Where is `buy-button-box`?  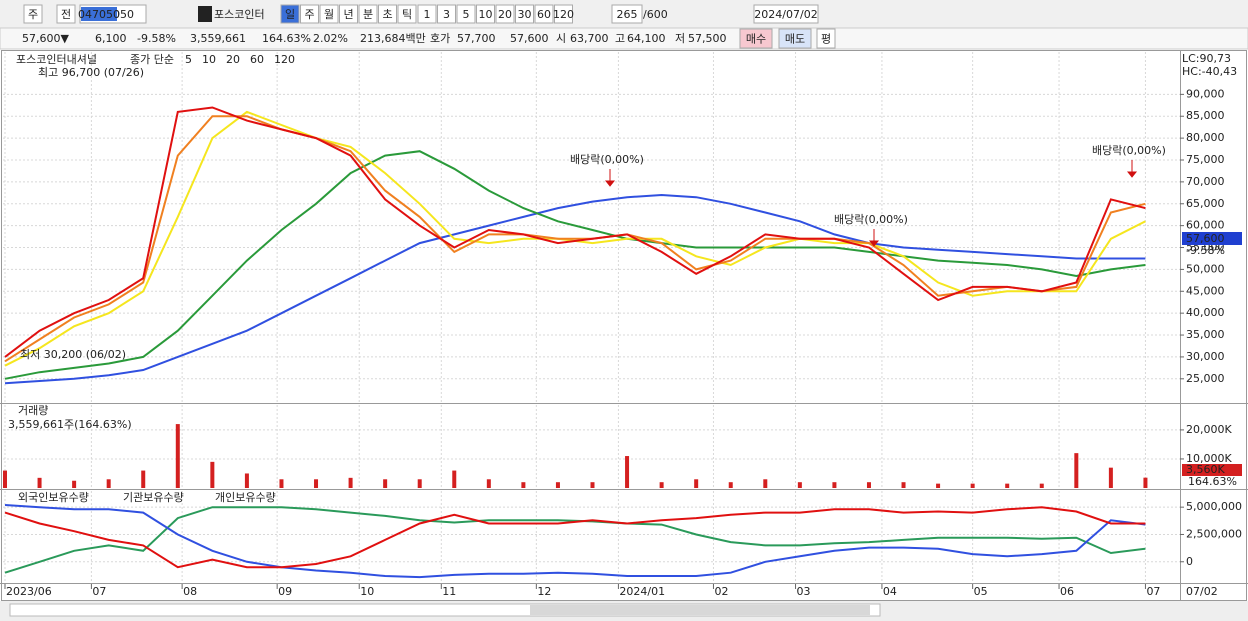
buy-button-box is located at coordinates (756, 38).